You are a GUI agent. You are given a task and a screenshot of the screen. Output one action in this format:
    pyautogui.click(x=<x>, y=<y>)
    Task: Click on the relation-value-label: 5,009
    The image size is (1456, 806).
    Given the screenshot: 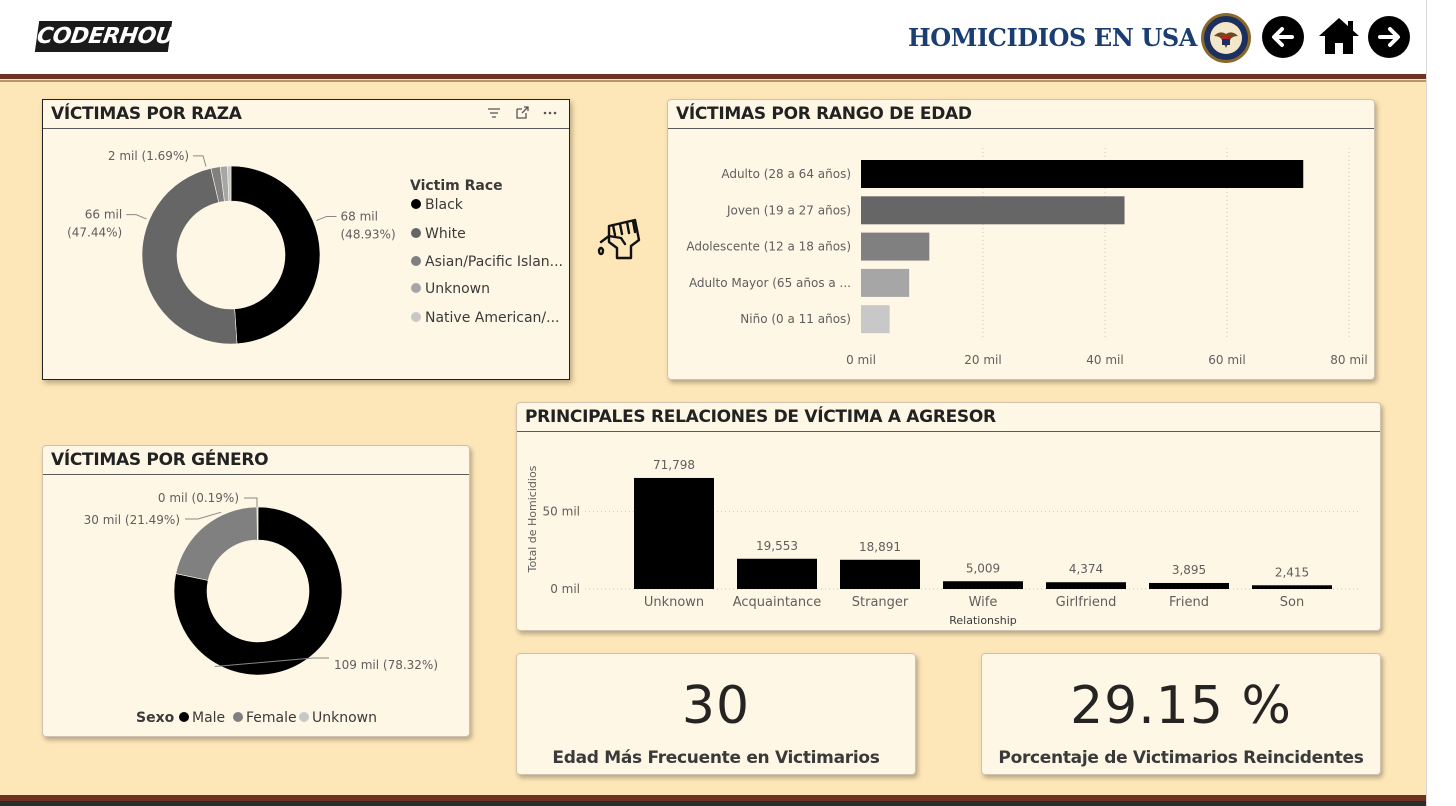 What is the action you would take?
    pyautogui.click(x=983, y=568)
    